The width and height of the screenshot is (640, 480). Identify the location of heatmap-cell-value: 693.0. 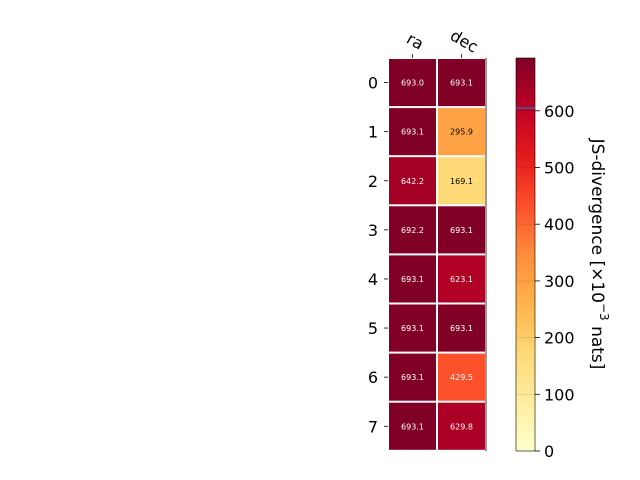
(412, 83).